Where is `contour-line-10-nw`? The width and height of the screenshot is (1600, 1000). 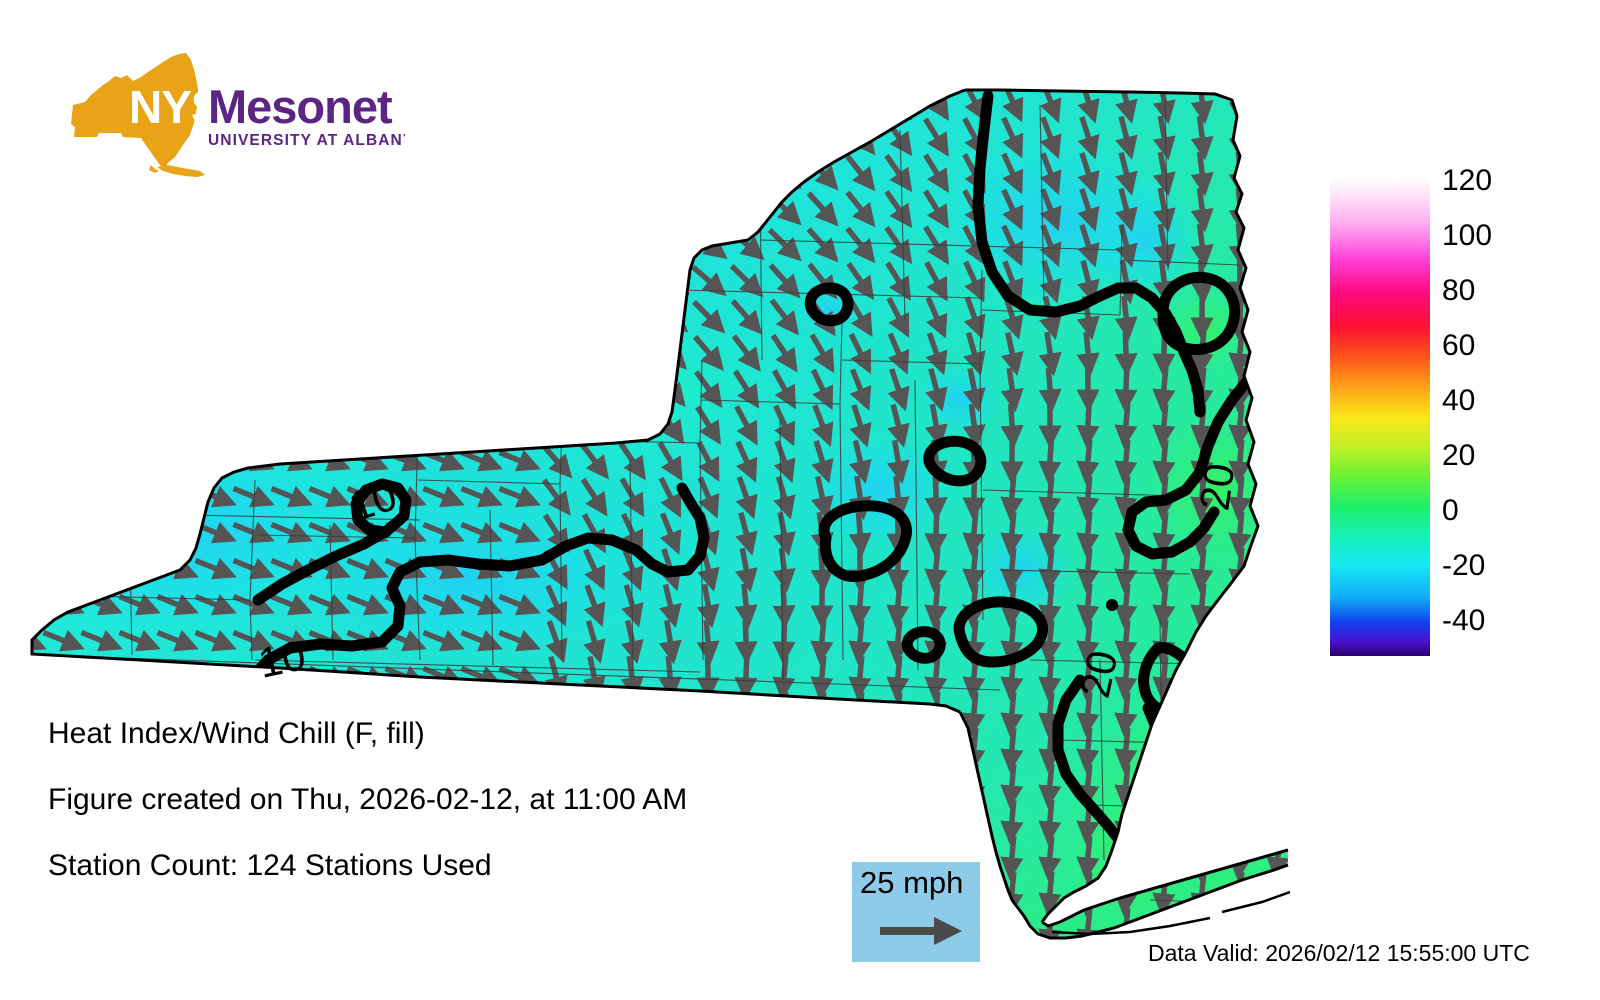
contour-line-10-nw is located at coordinates (332, 542).